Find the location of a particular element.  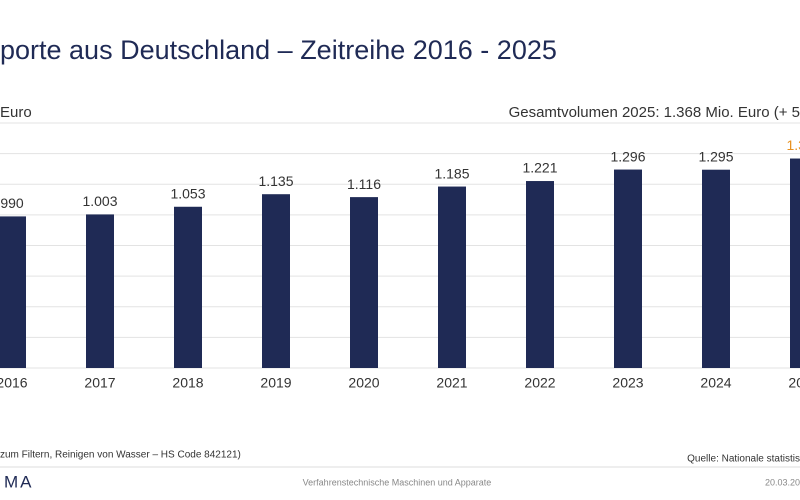

logo: MA is located at coordinates (19, 481).